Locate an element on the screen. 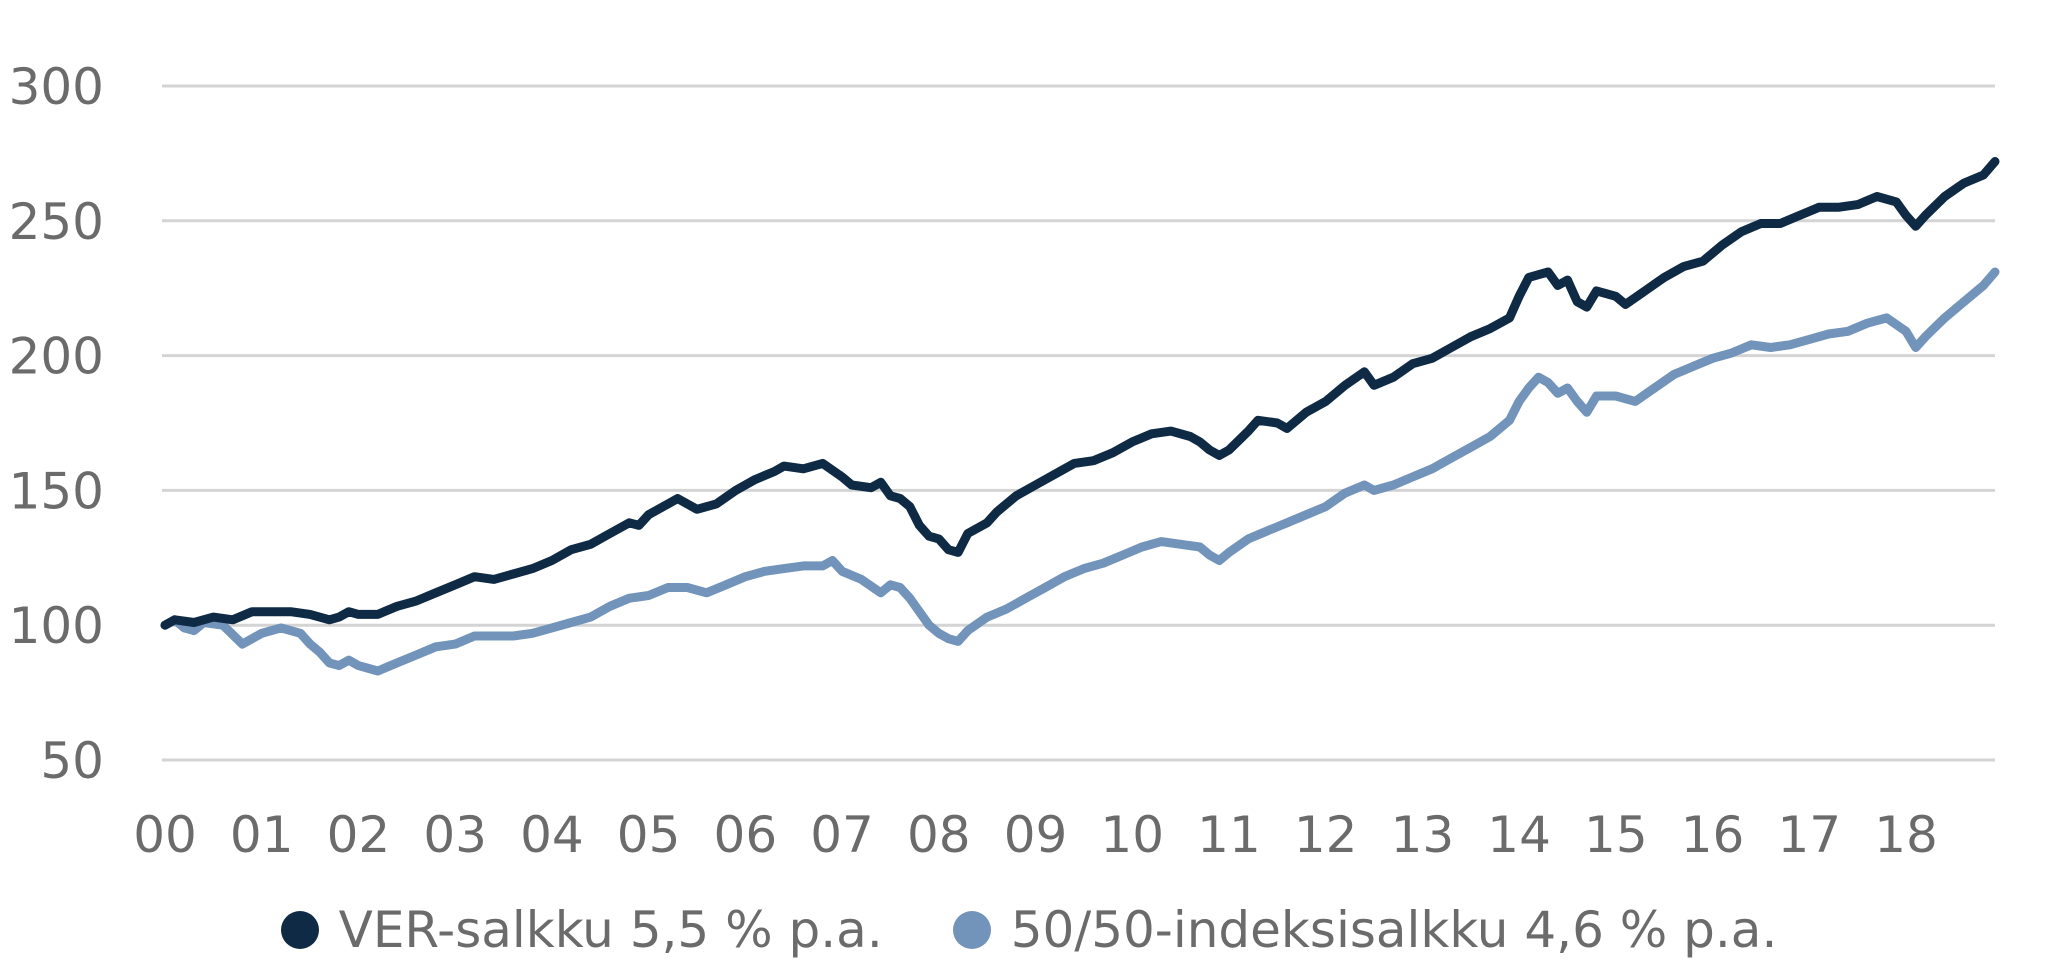  x-axis-tick-labels: 00 01 02 03 04 05 06 07 08 09 10 11 12 13 14 15 16 17 18 is located at coordinates (1035, 833).